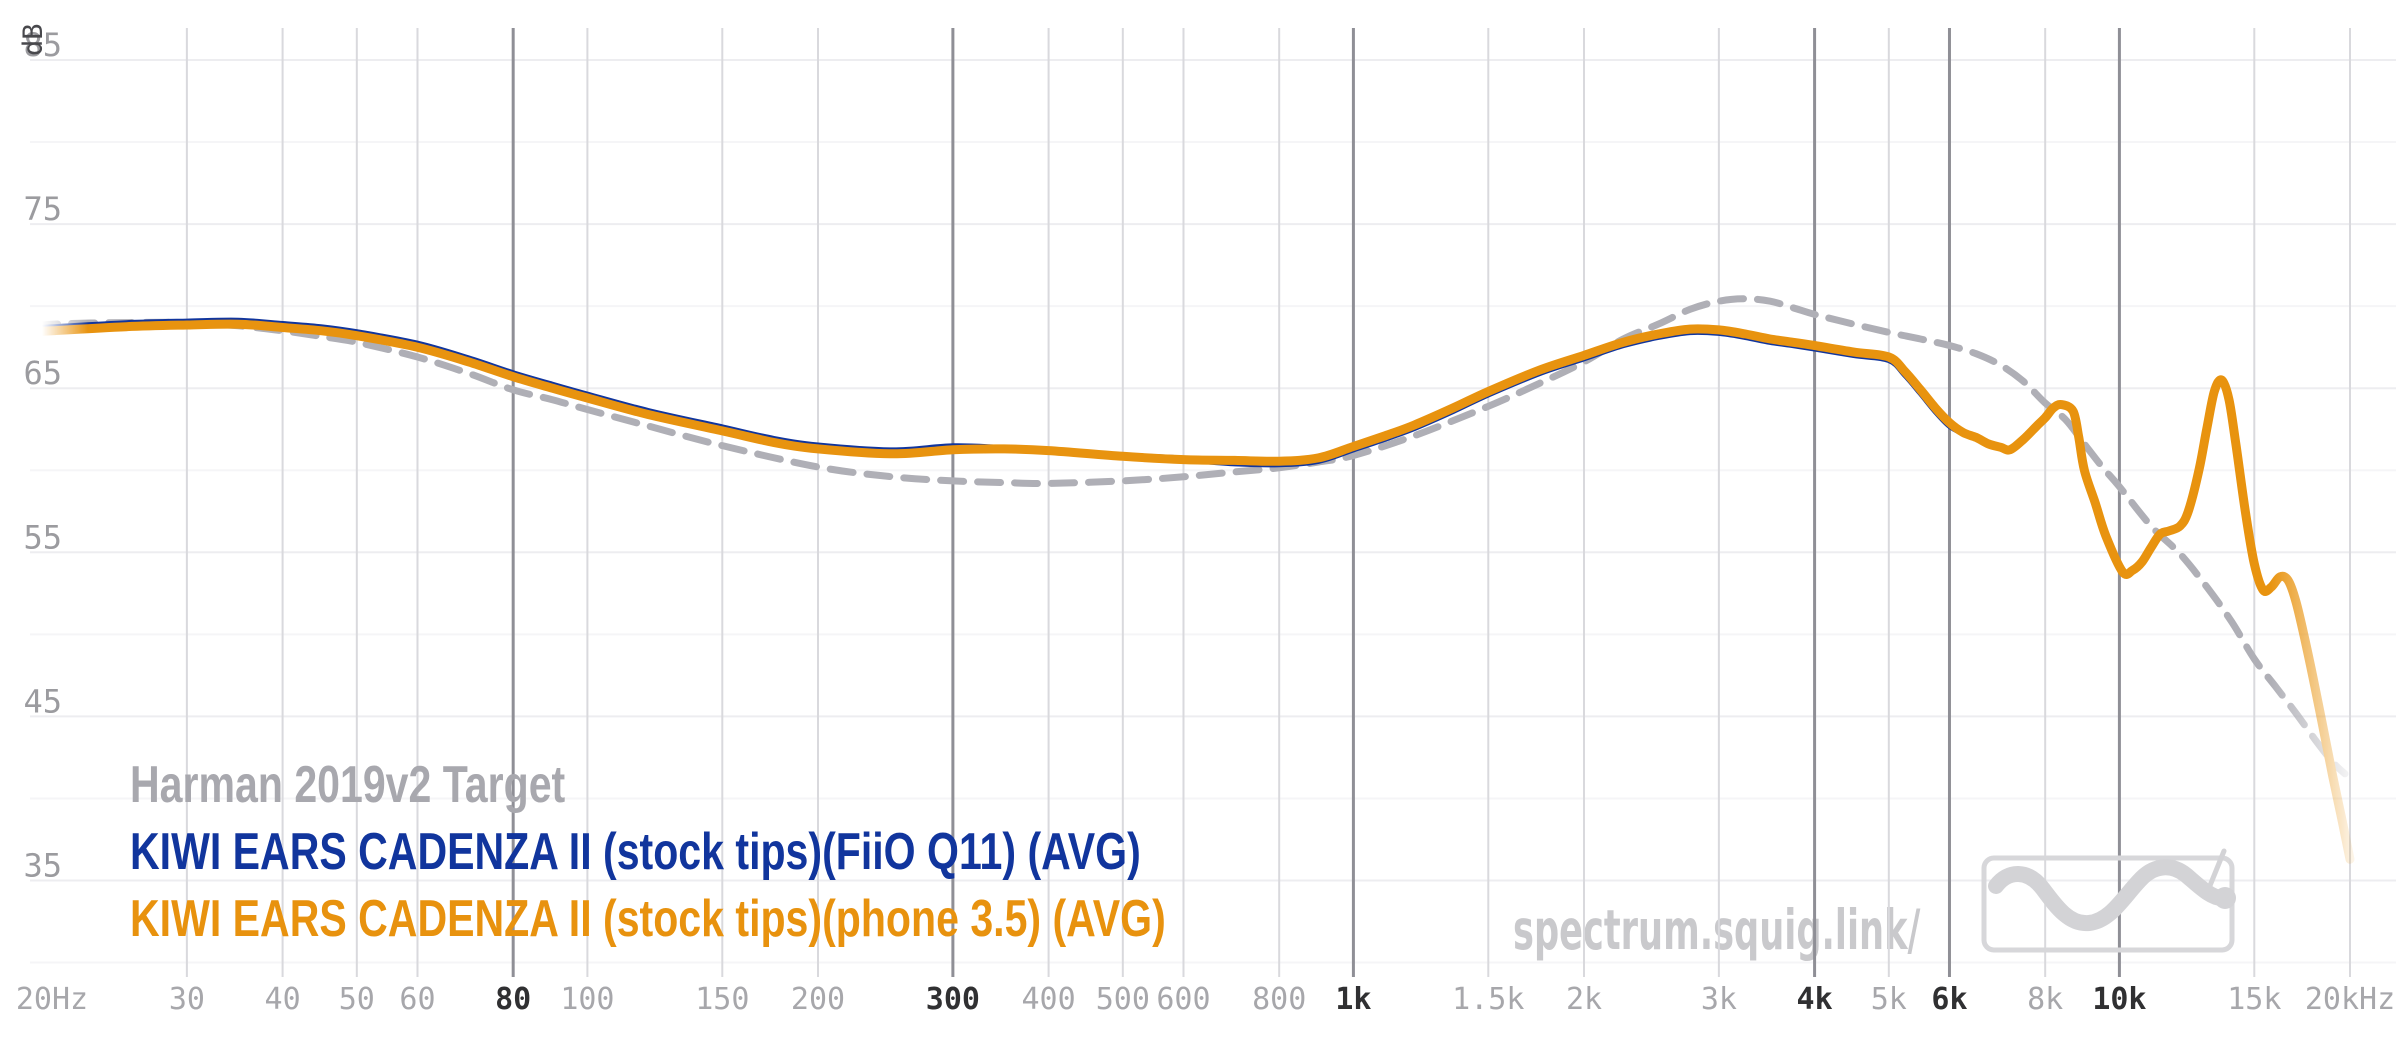 The image size is (2400, 1038). I want to click on x-tick-label-2k: 2k, so click(1584, 999).